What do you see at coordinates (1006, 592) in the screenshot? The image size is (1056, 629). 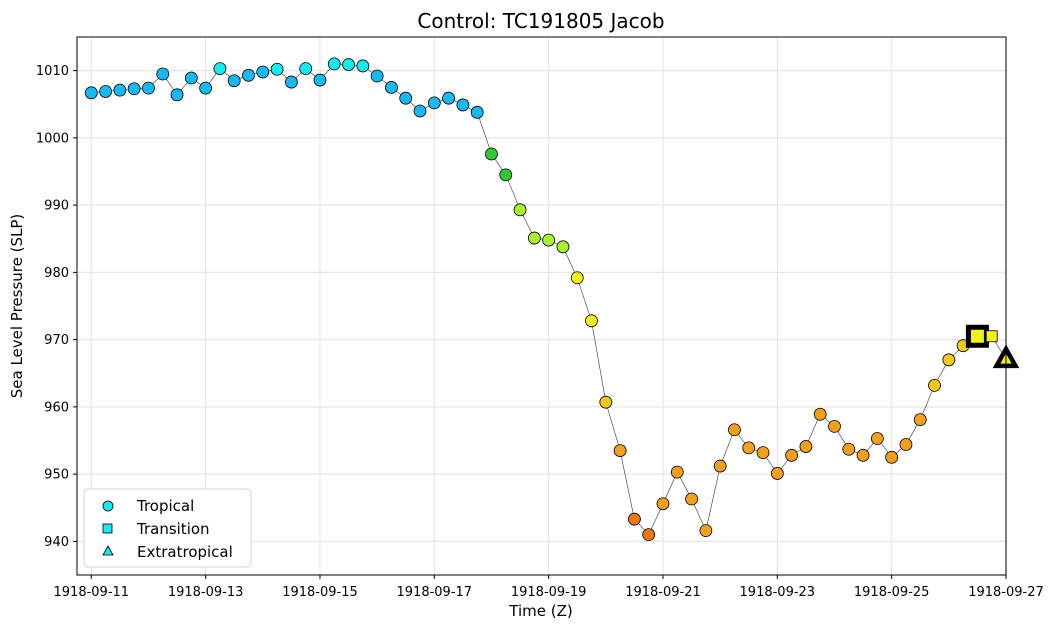 I see `x-tick-label: 1918-09-27` at bounding box center [1006, 592].